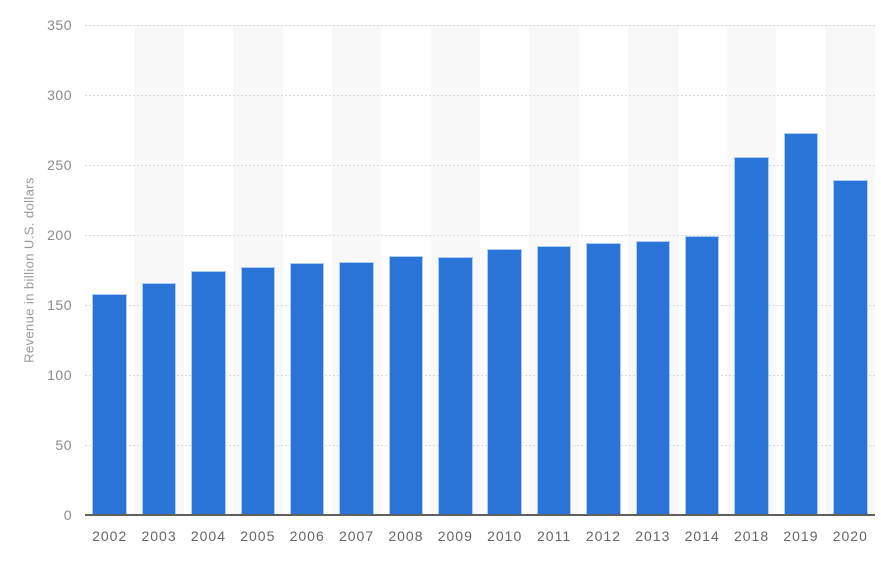 The image size is (881, 562). I want to click on x-tick-label-2002: 2002, so click(110, 536).